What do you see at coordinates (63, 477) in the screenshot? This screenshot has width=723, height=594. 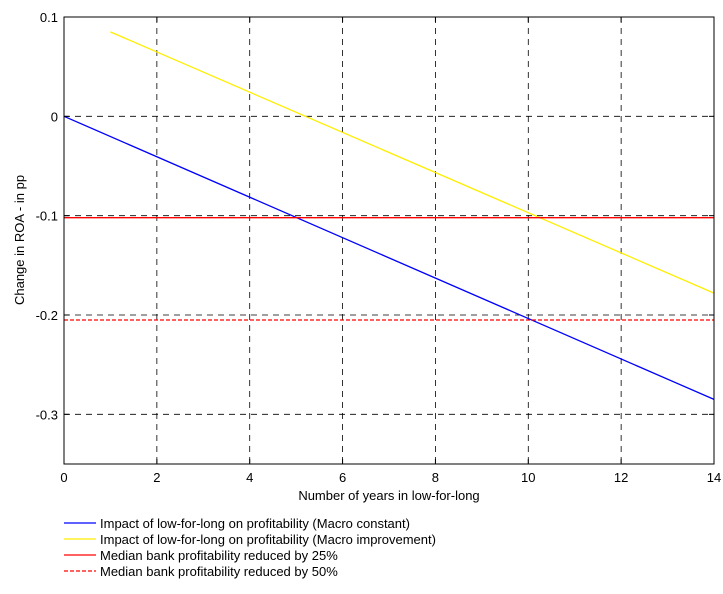 I see `x-tick-label: 0` at bounding box center [63, 477].